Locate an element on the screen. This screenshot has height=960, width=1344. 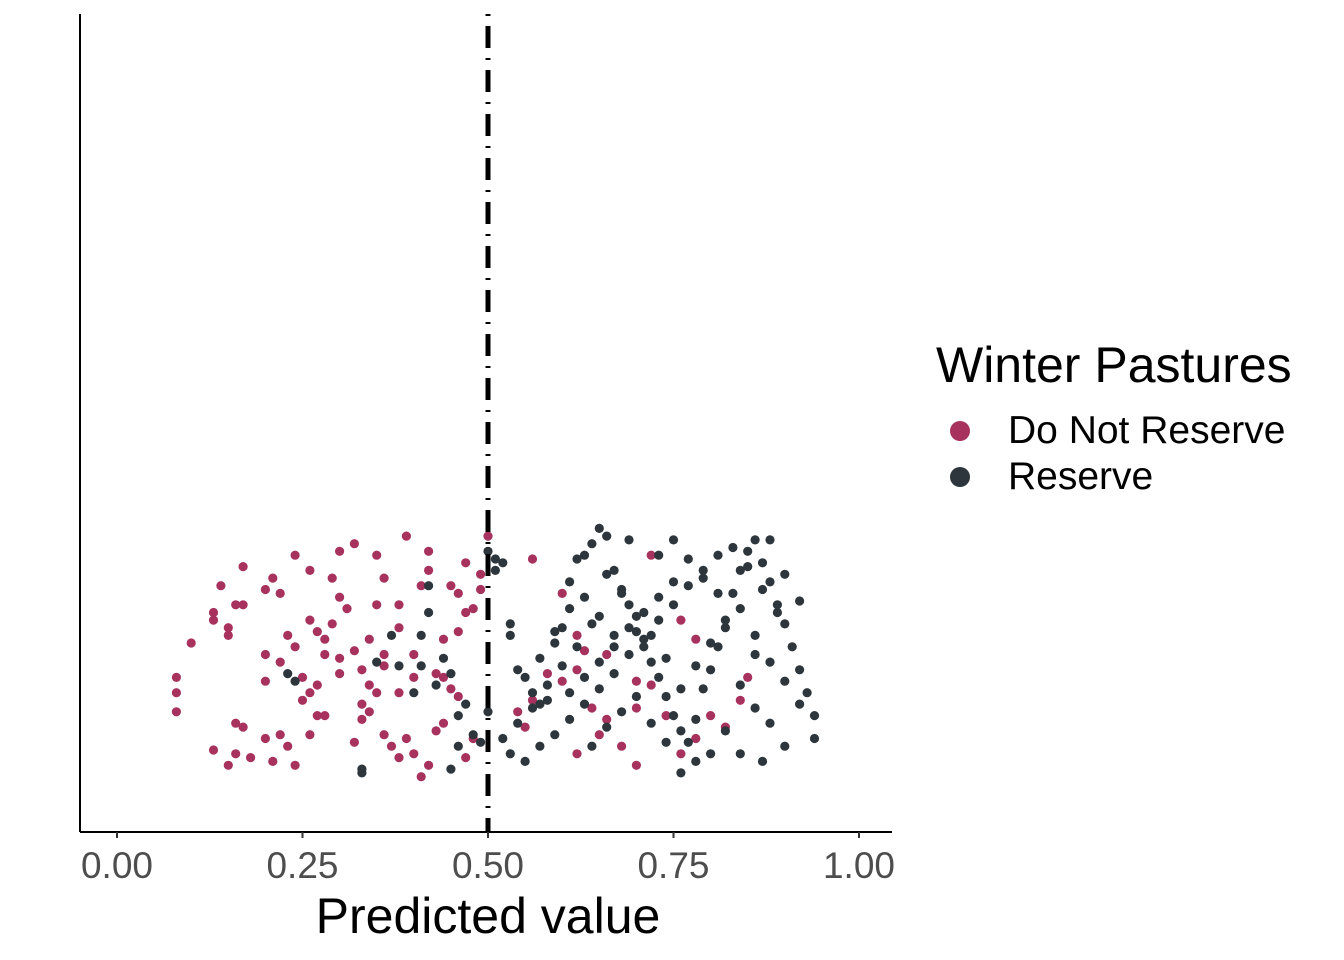
legend-key-reserve is located at coordinates (960, 477).